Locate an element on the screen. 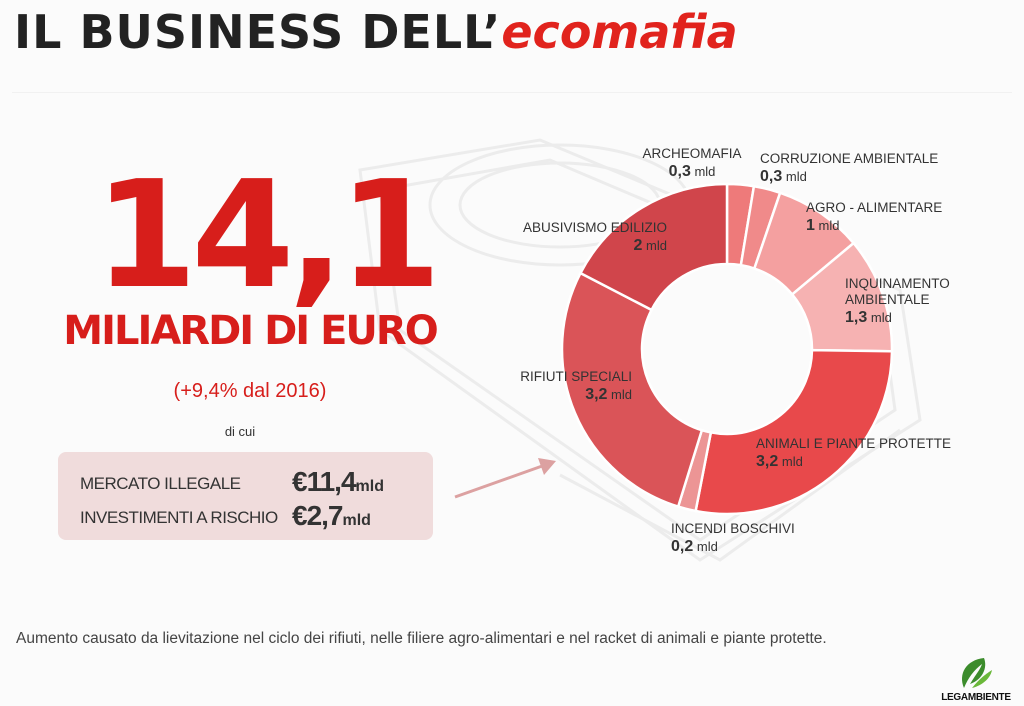 Image resolution: width=1024 pixels, height=706 pixels. label-incendi-boschivi: INCENDI BOSCHIVI 0,2 mld is located at coordinates (733, 538).